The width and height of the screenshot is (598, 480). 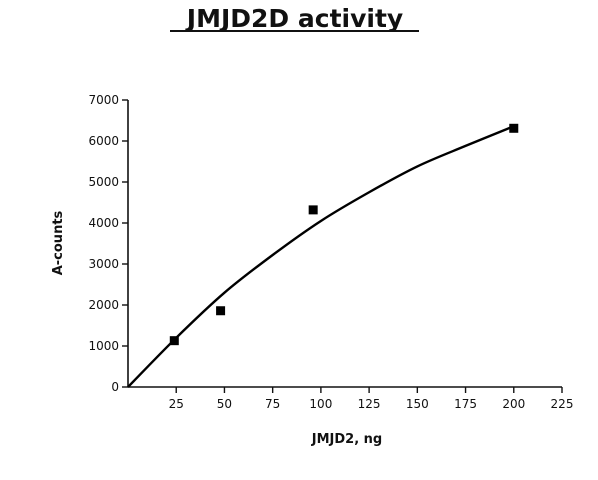 What do you see at coordinates (103, 182) in the screenshot?
I see `y-tick-label: 5000` at bounding box center [103, 182].